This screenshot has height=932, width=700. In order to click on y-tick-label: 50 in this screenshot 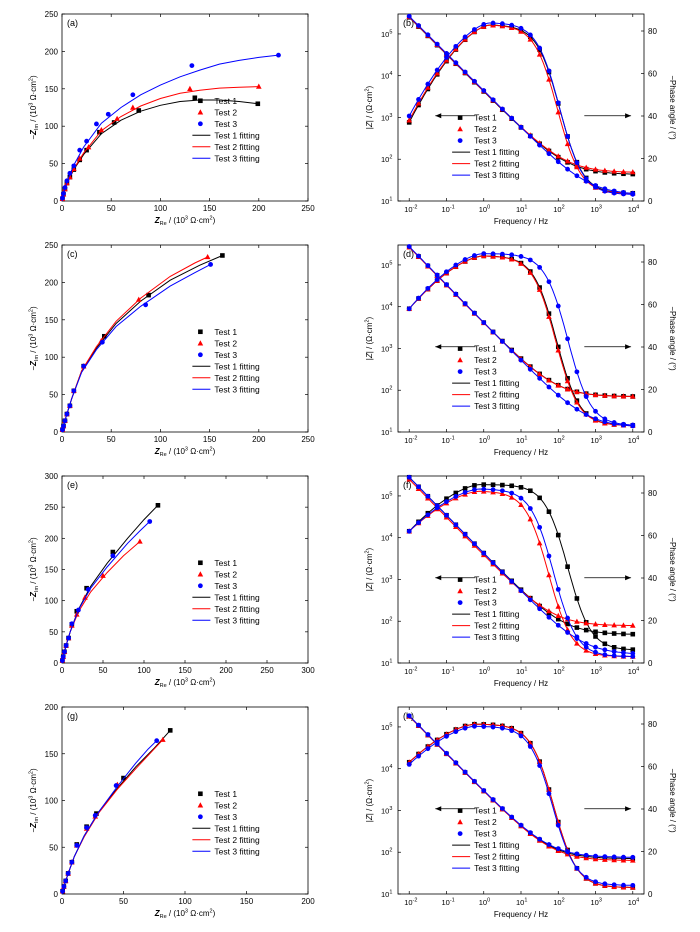, I will do `click(53, 164)`.